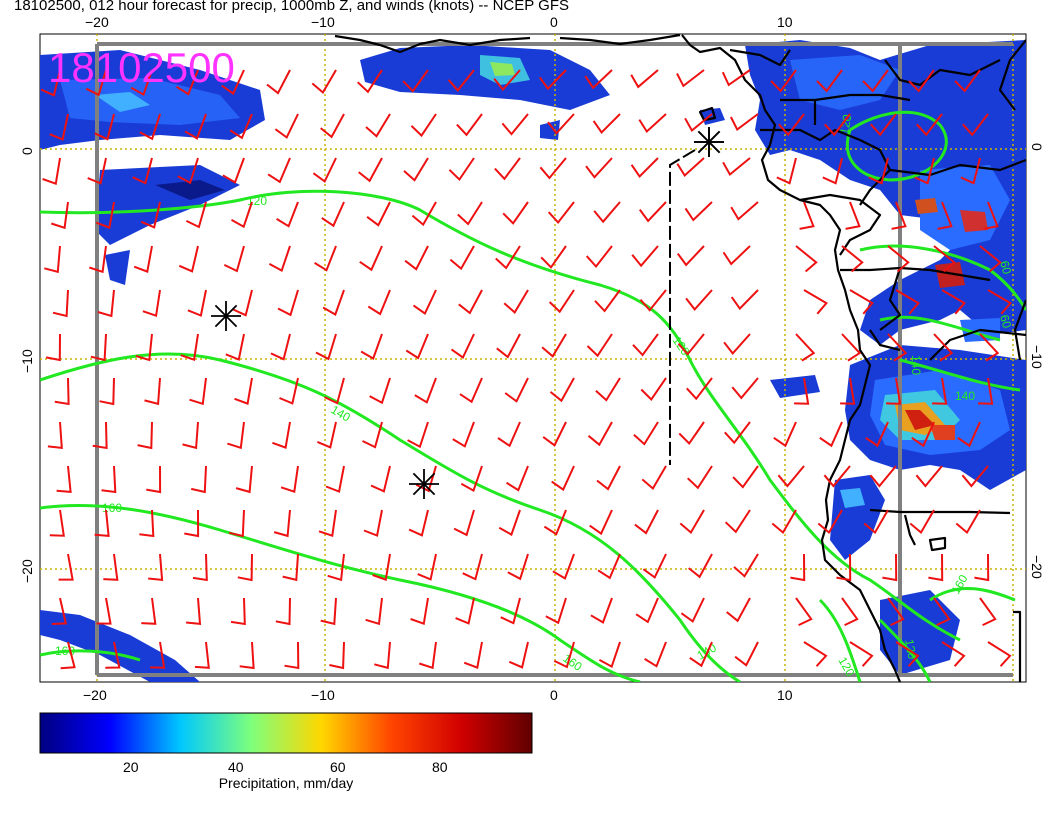 This screenshot has width=1056, height=816. I want to click on top-tick: 10, so click(785, 22).